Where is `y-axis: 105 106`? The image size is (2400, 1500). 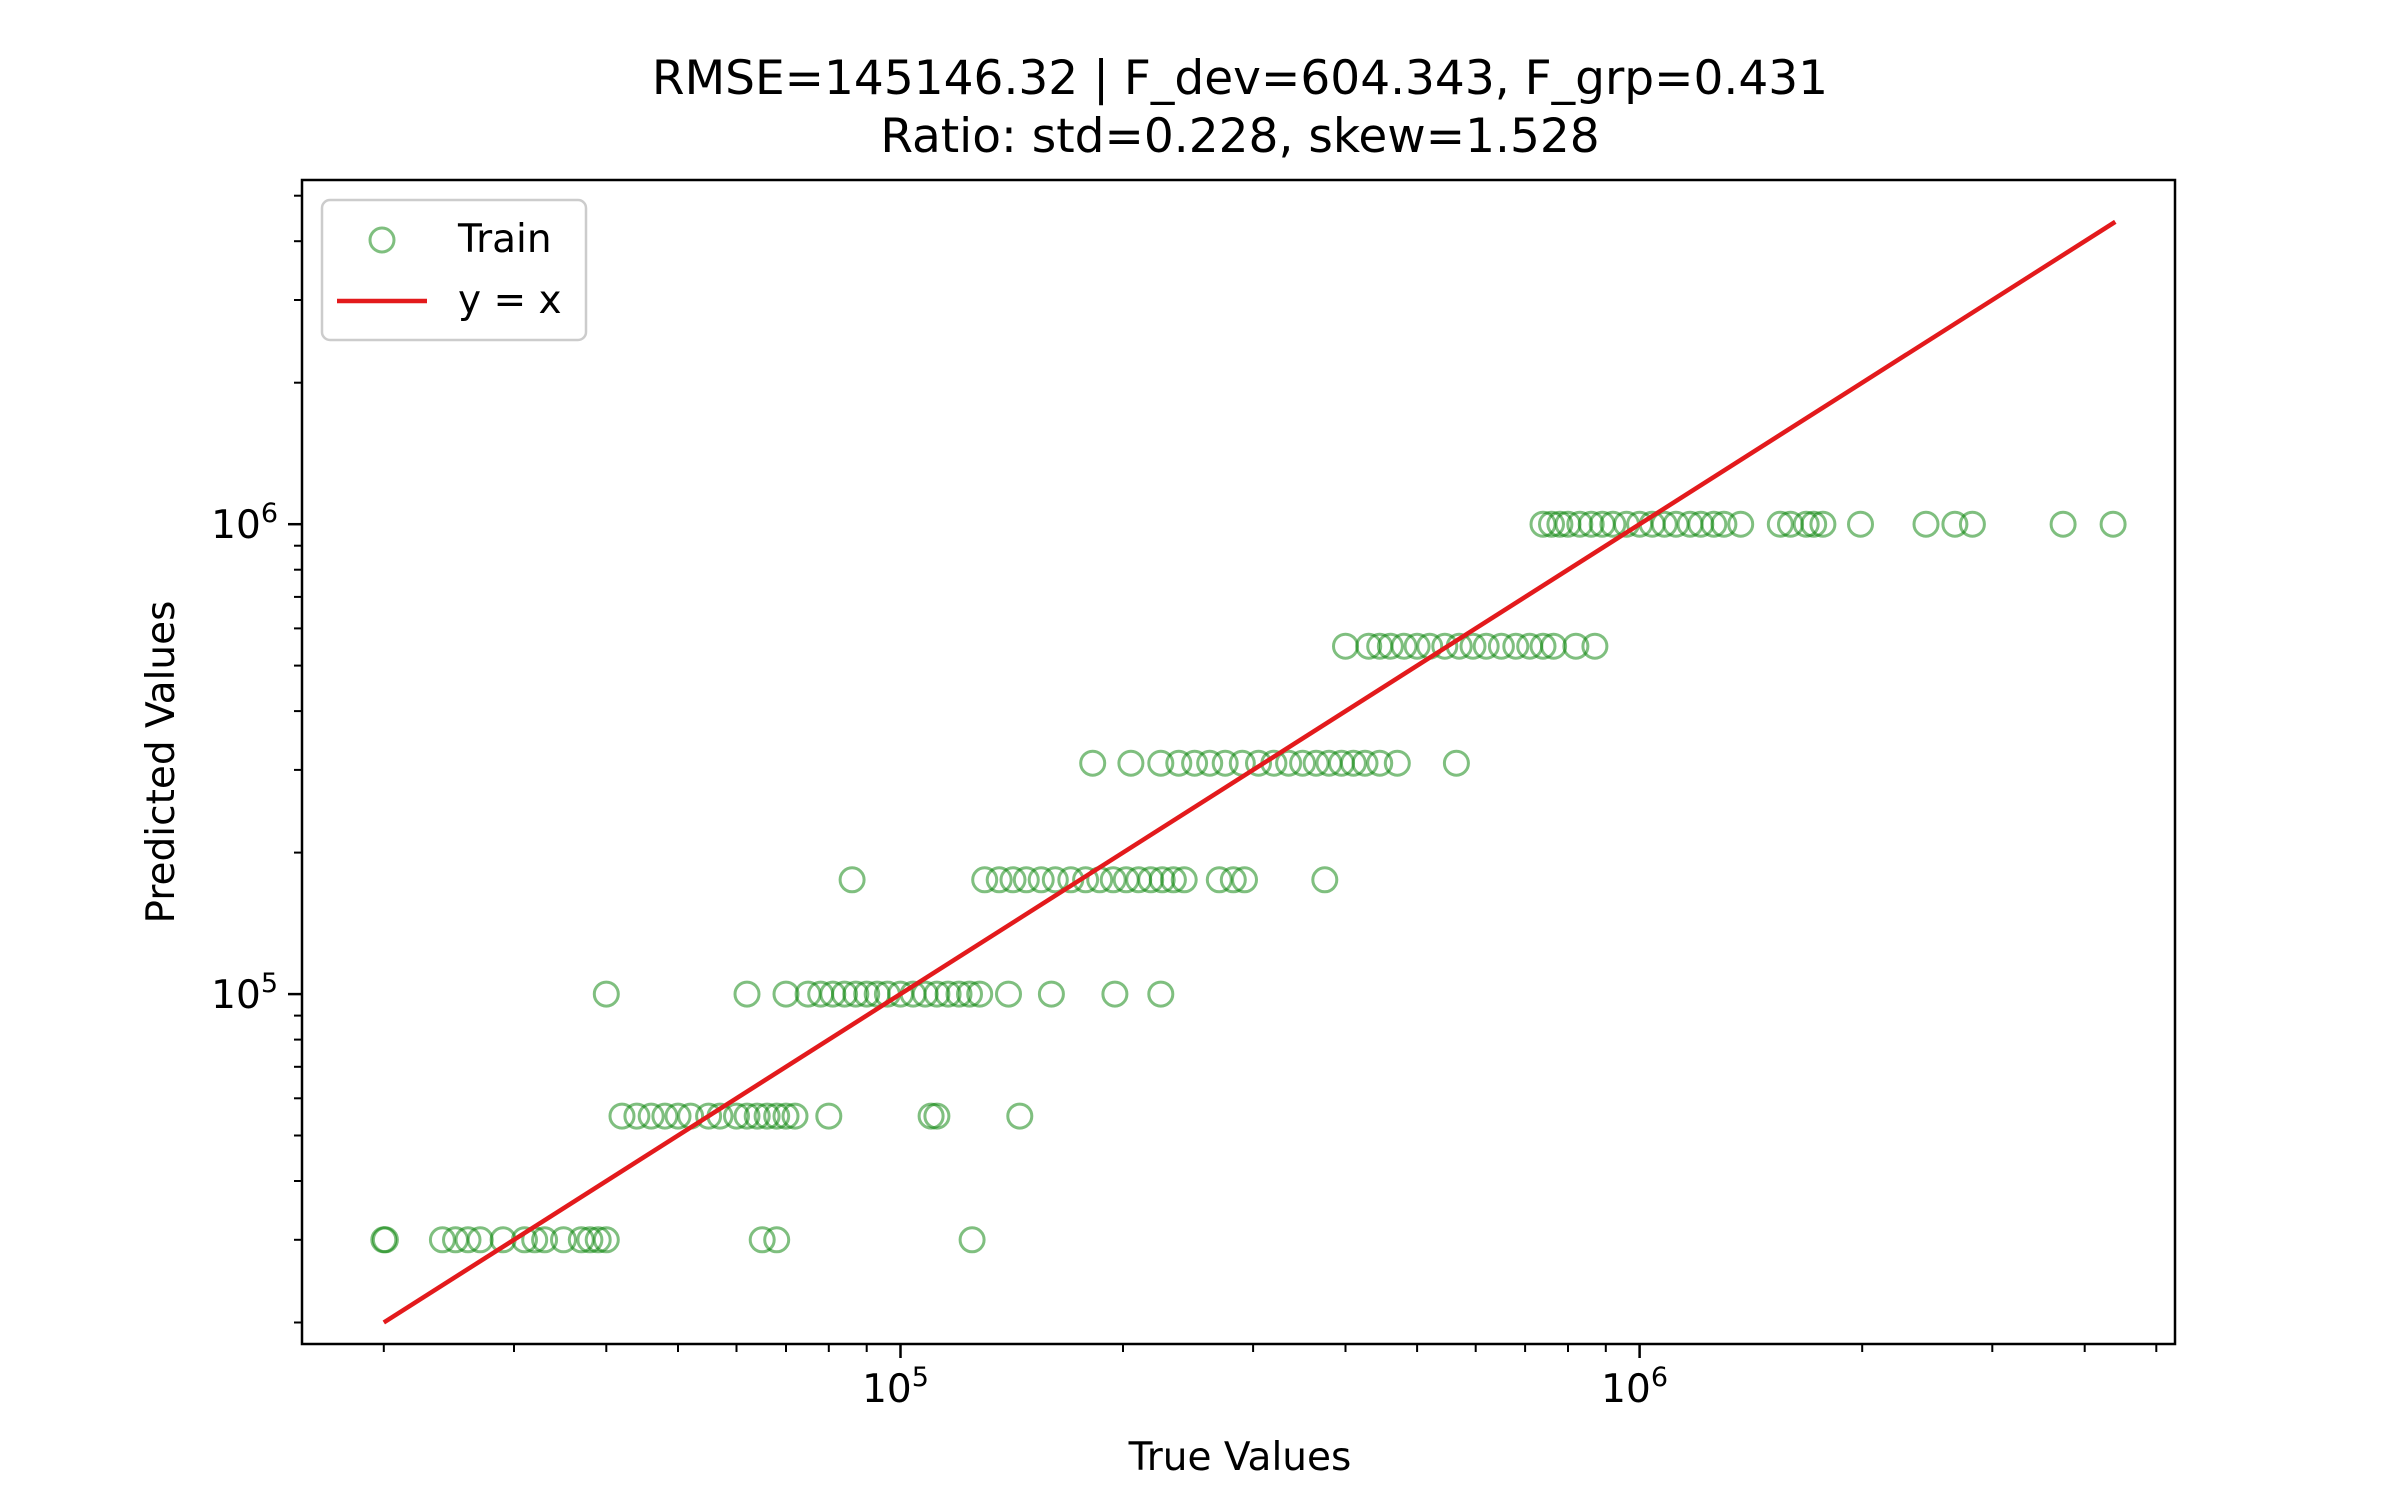
y-axis: 105 106 is located at coordinates (256, 759).